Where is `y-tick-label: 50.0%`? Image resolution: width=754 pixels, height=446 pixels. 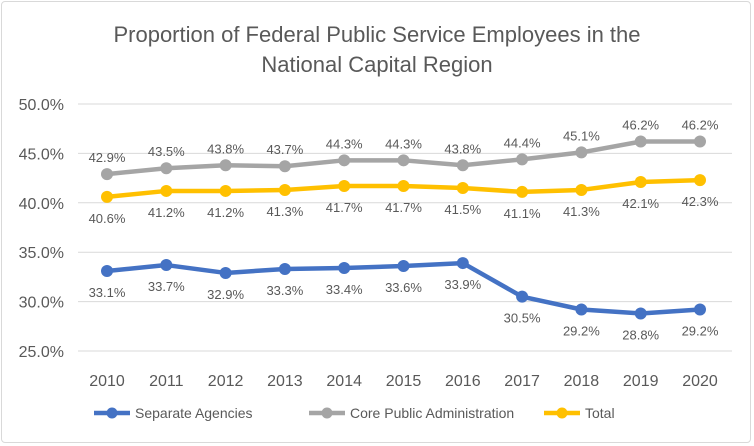 y-tick-label: 50.0% is located at coordinates (41, 105).